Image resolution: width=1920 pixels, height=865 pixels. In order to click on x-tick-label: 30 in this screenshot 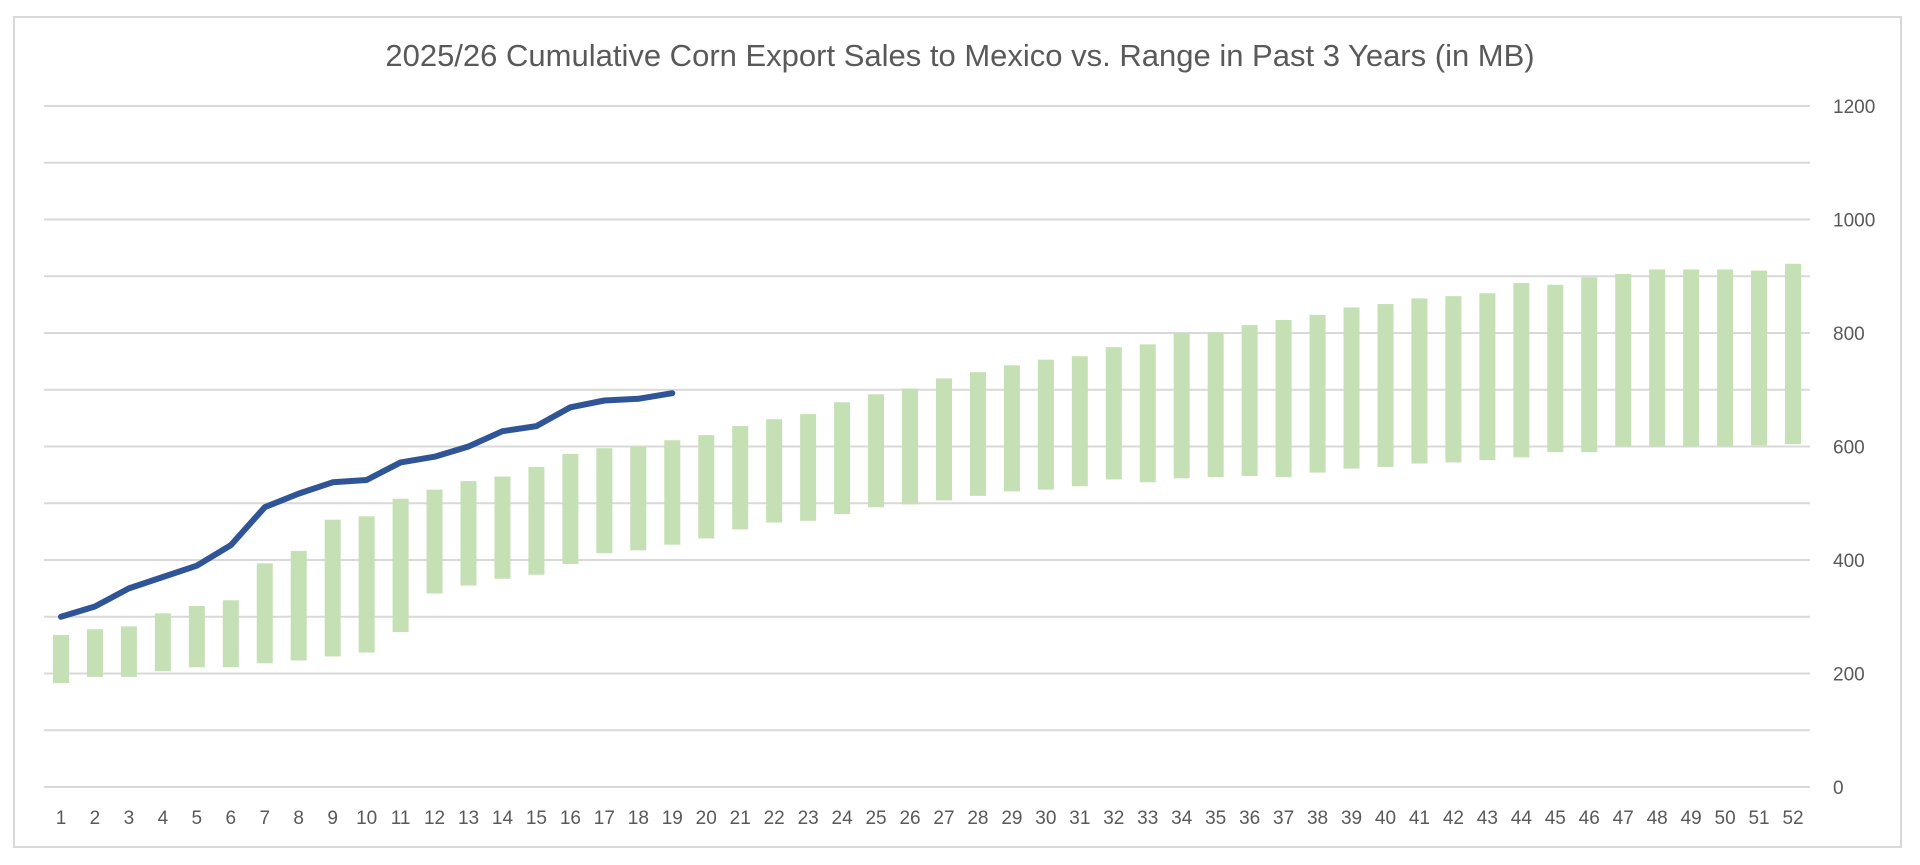, I will do `click(1045, 818)`.